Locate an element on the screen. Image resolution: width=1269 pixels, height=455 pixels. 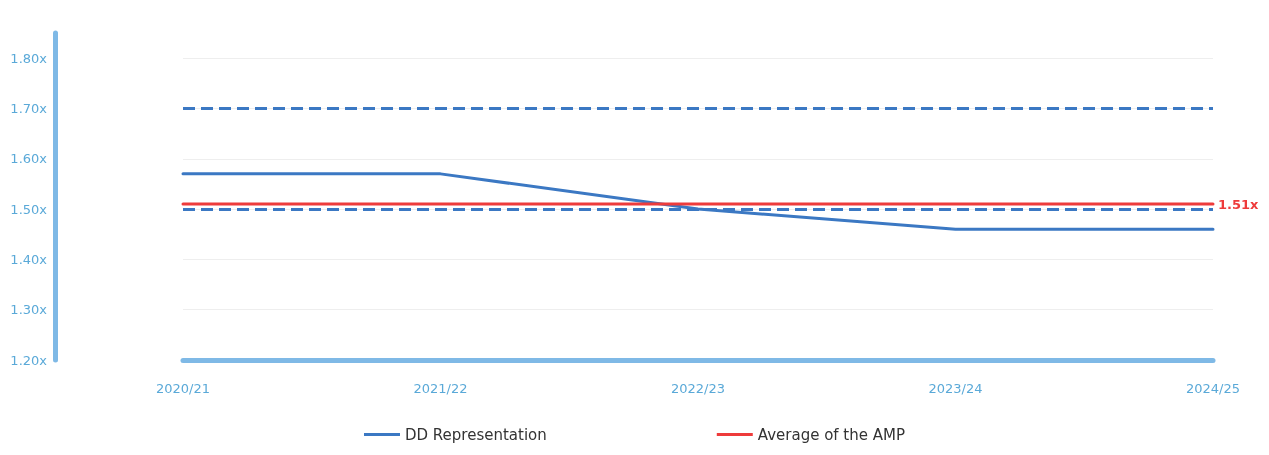
y-tick-label: 1.80x is located at coordinates (29, 58).